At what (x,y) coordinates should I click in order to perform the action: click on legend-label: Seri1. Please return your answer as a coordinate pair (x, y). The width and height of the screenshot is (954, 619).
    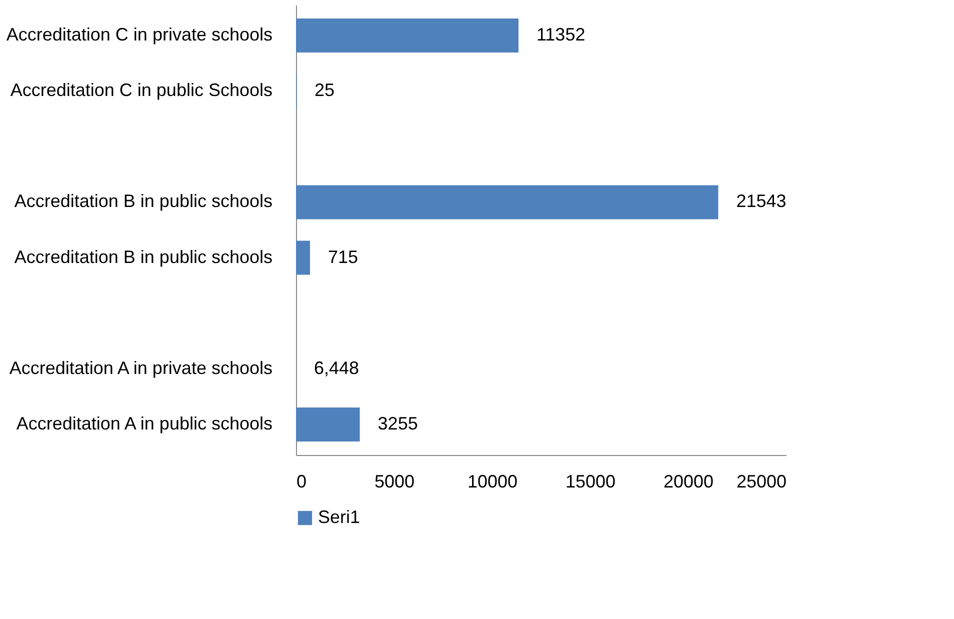
    Looking at the image, I should click on (339, 517).